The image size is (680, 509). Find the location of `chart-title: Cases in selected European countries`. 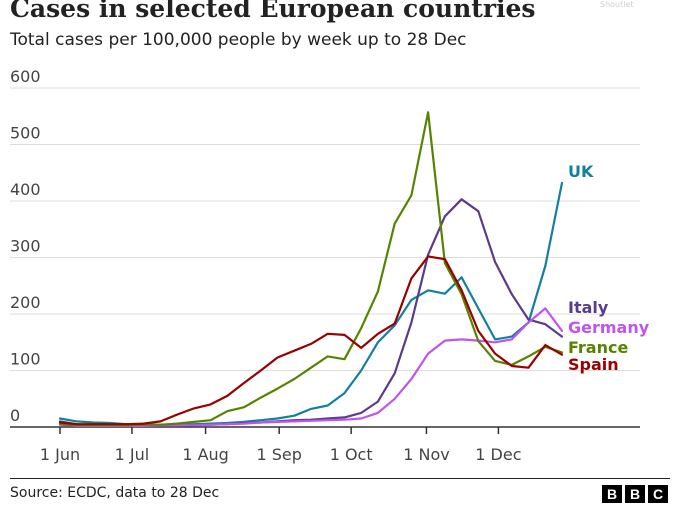

chart-title: Cases in selected European countries is located at coordinates (273, 11).